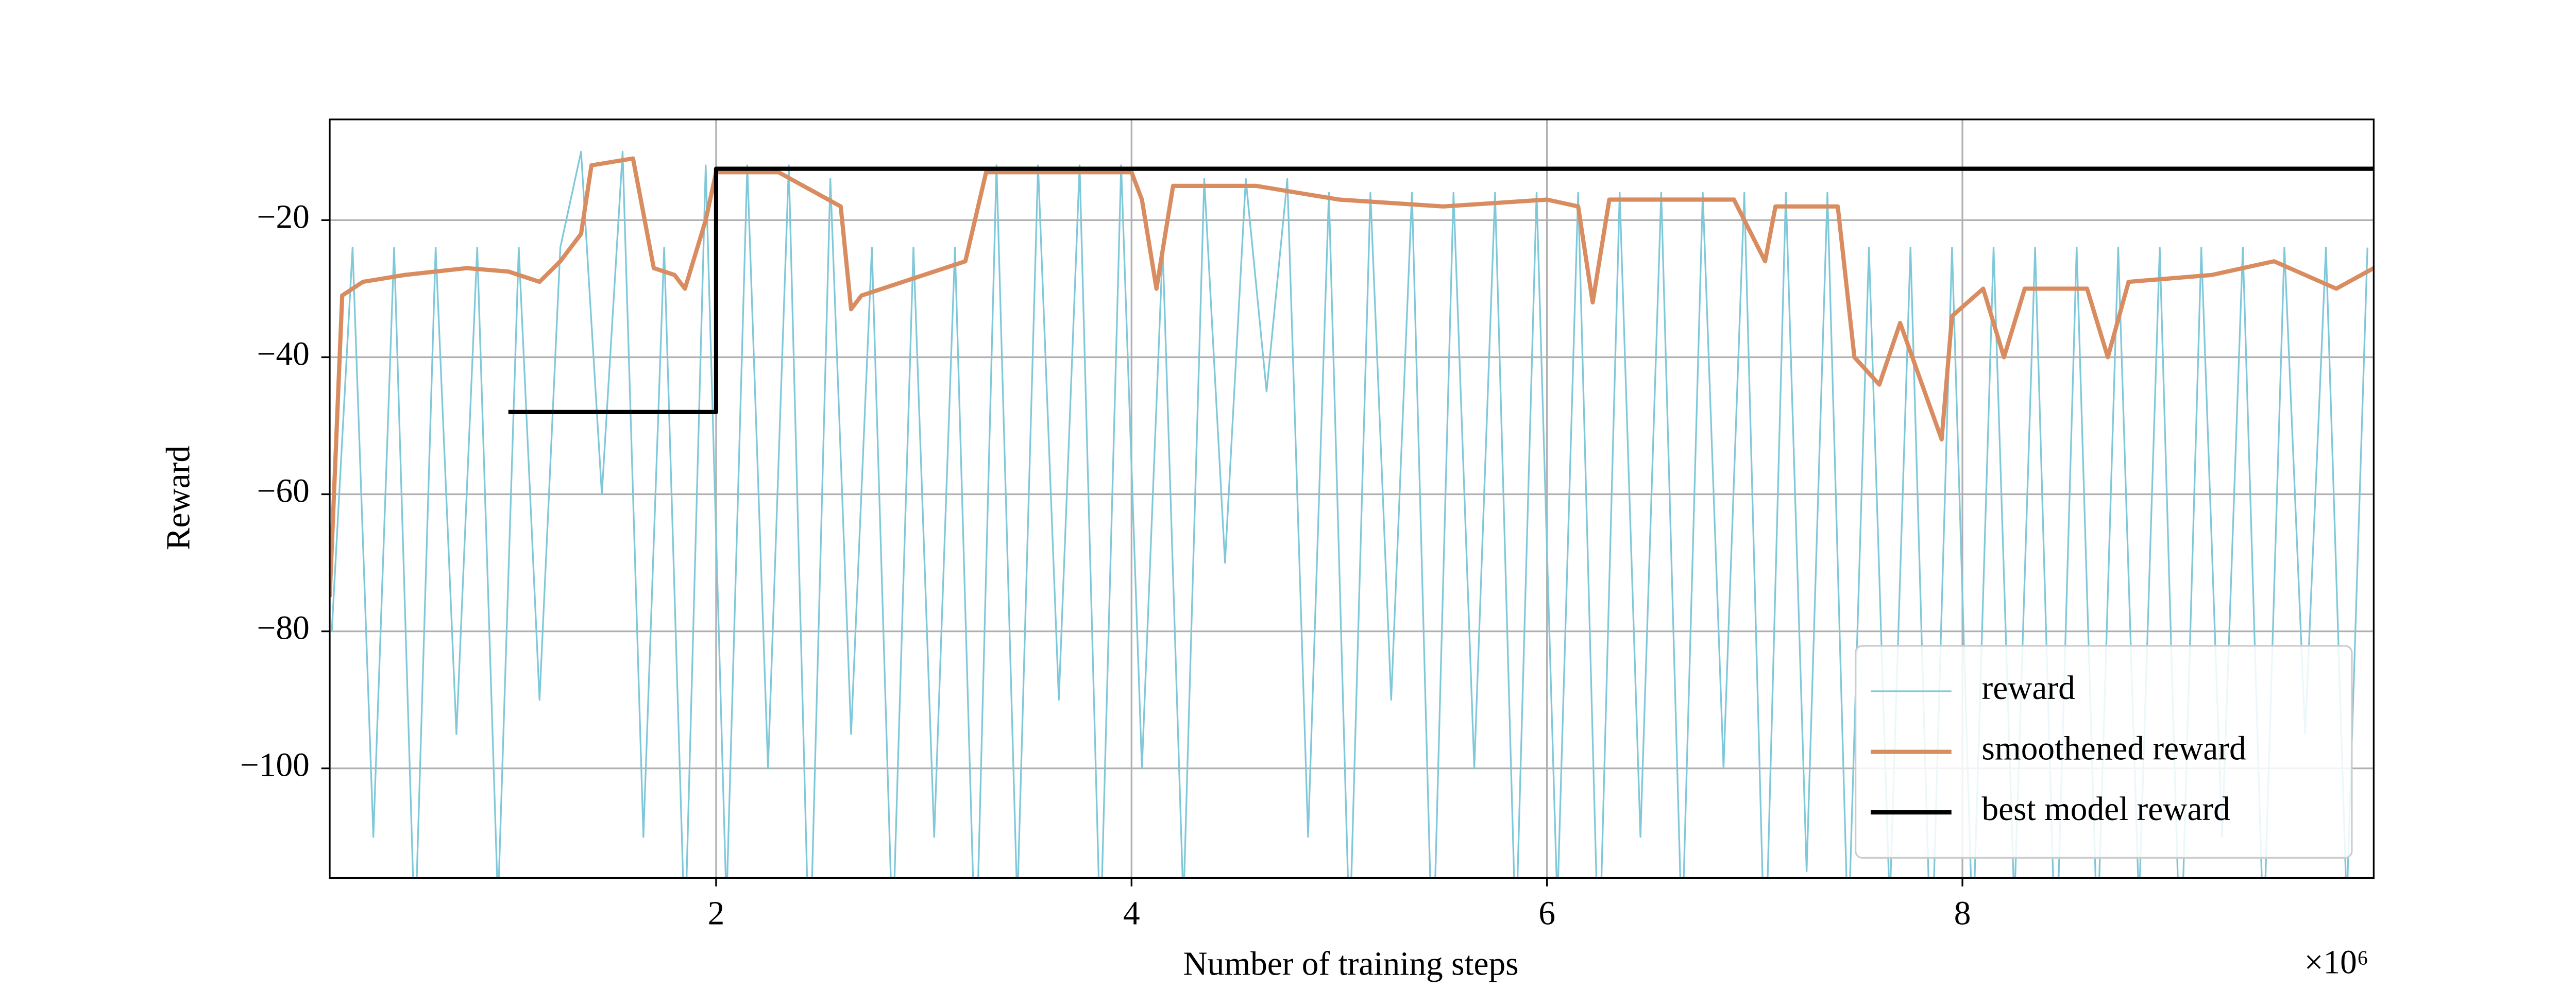 The image size is (2576, 989). What do you see at coordinates (1963, 913) in the screenshot?
I see `x-tick-label: 8` at bounding box center [1963, 913].